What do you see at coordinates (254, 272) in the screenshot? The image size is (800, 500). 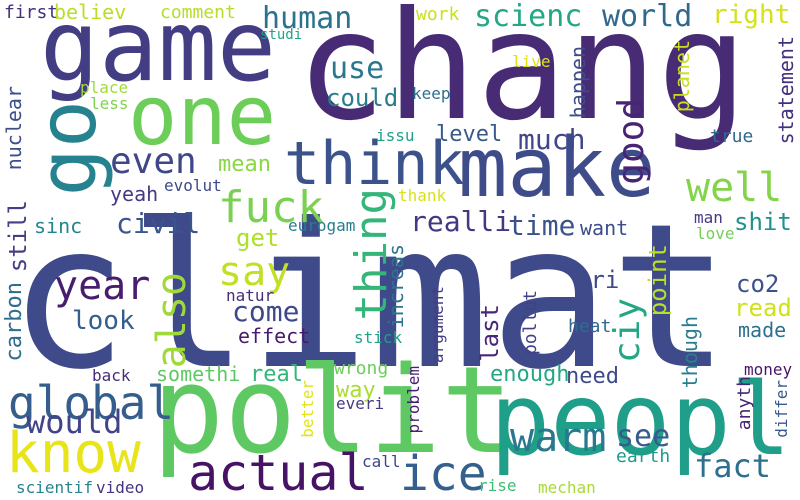 I see `word-say: say` at bounding box center [254, 272].